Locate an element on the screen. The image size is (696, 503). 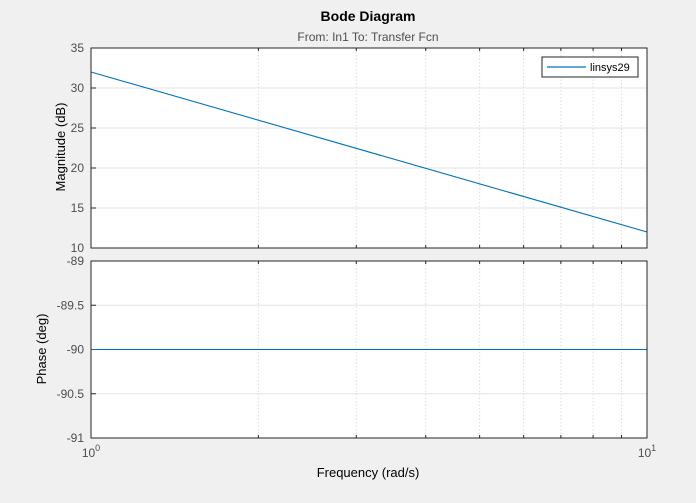
phase-axis-label: Phase (deg) is located at coordinates (41, 349).